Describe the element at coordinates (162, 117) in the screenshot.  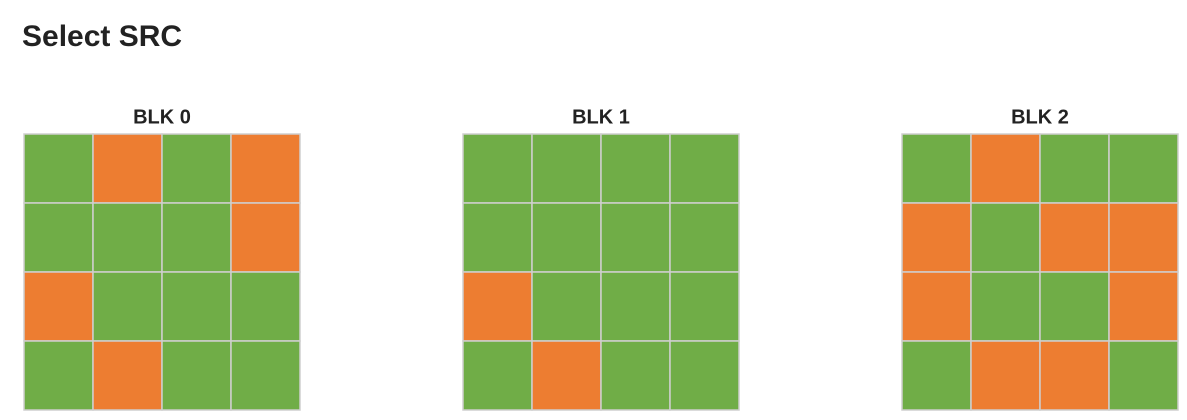
I see `block-label: BLK 0` at that location.